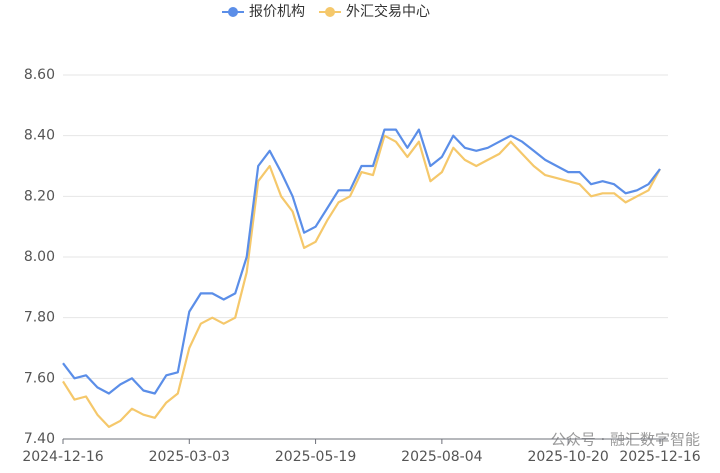  What do you see at coordinates (39, 318) in the screenshot?
I see `y-tick-label: 7.80` at bounding box center [39, 318].